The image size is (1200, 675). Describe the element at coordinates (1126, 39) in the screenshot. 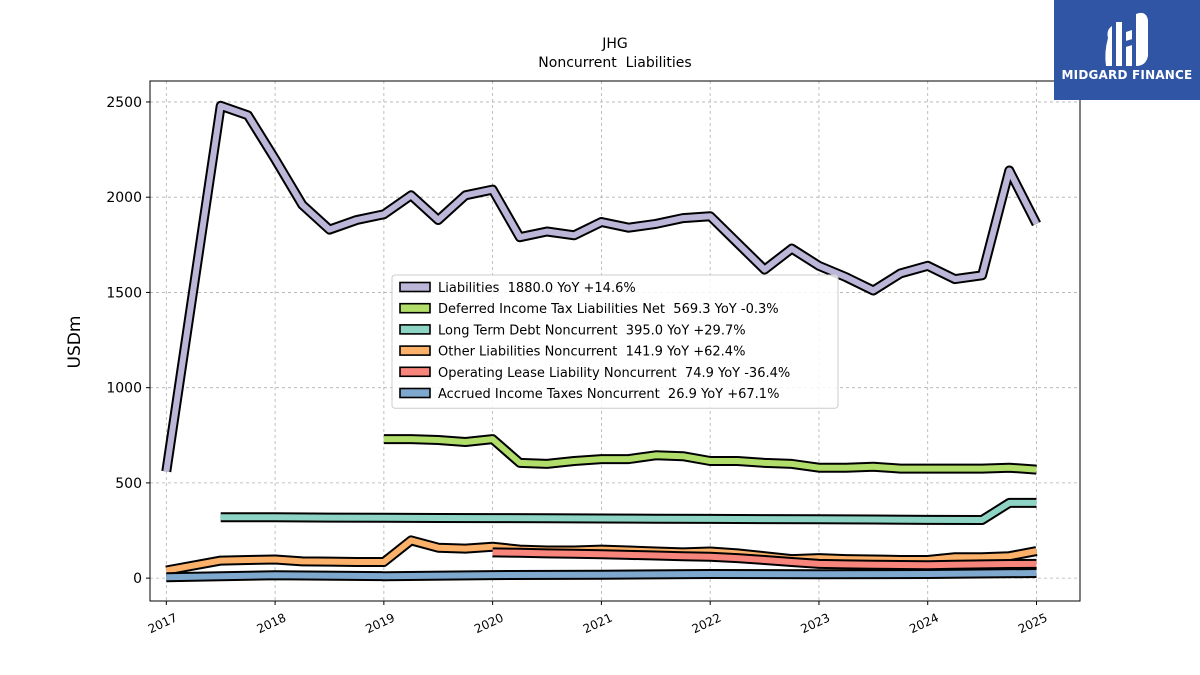

I see `brand-mark-icon` at that location.